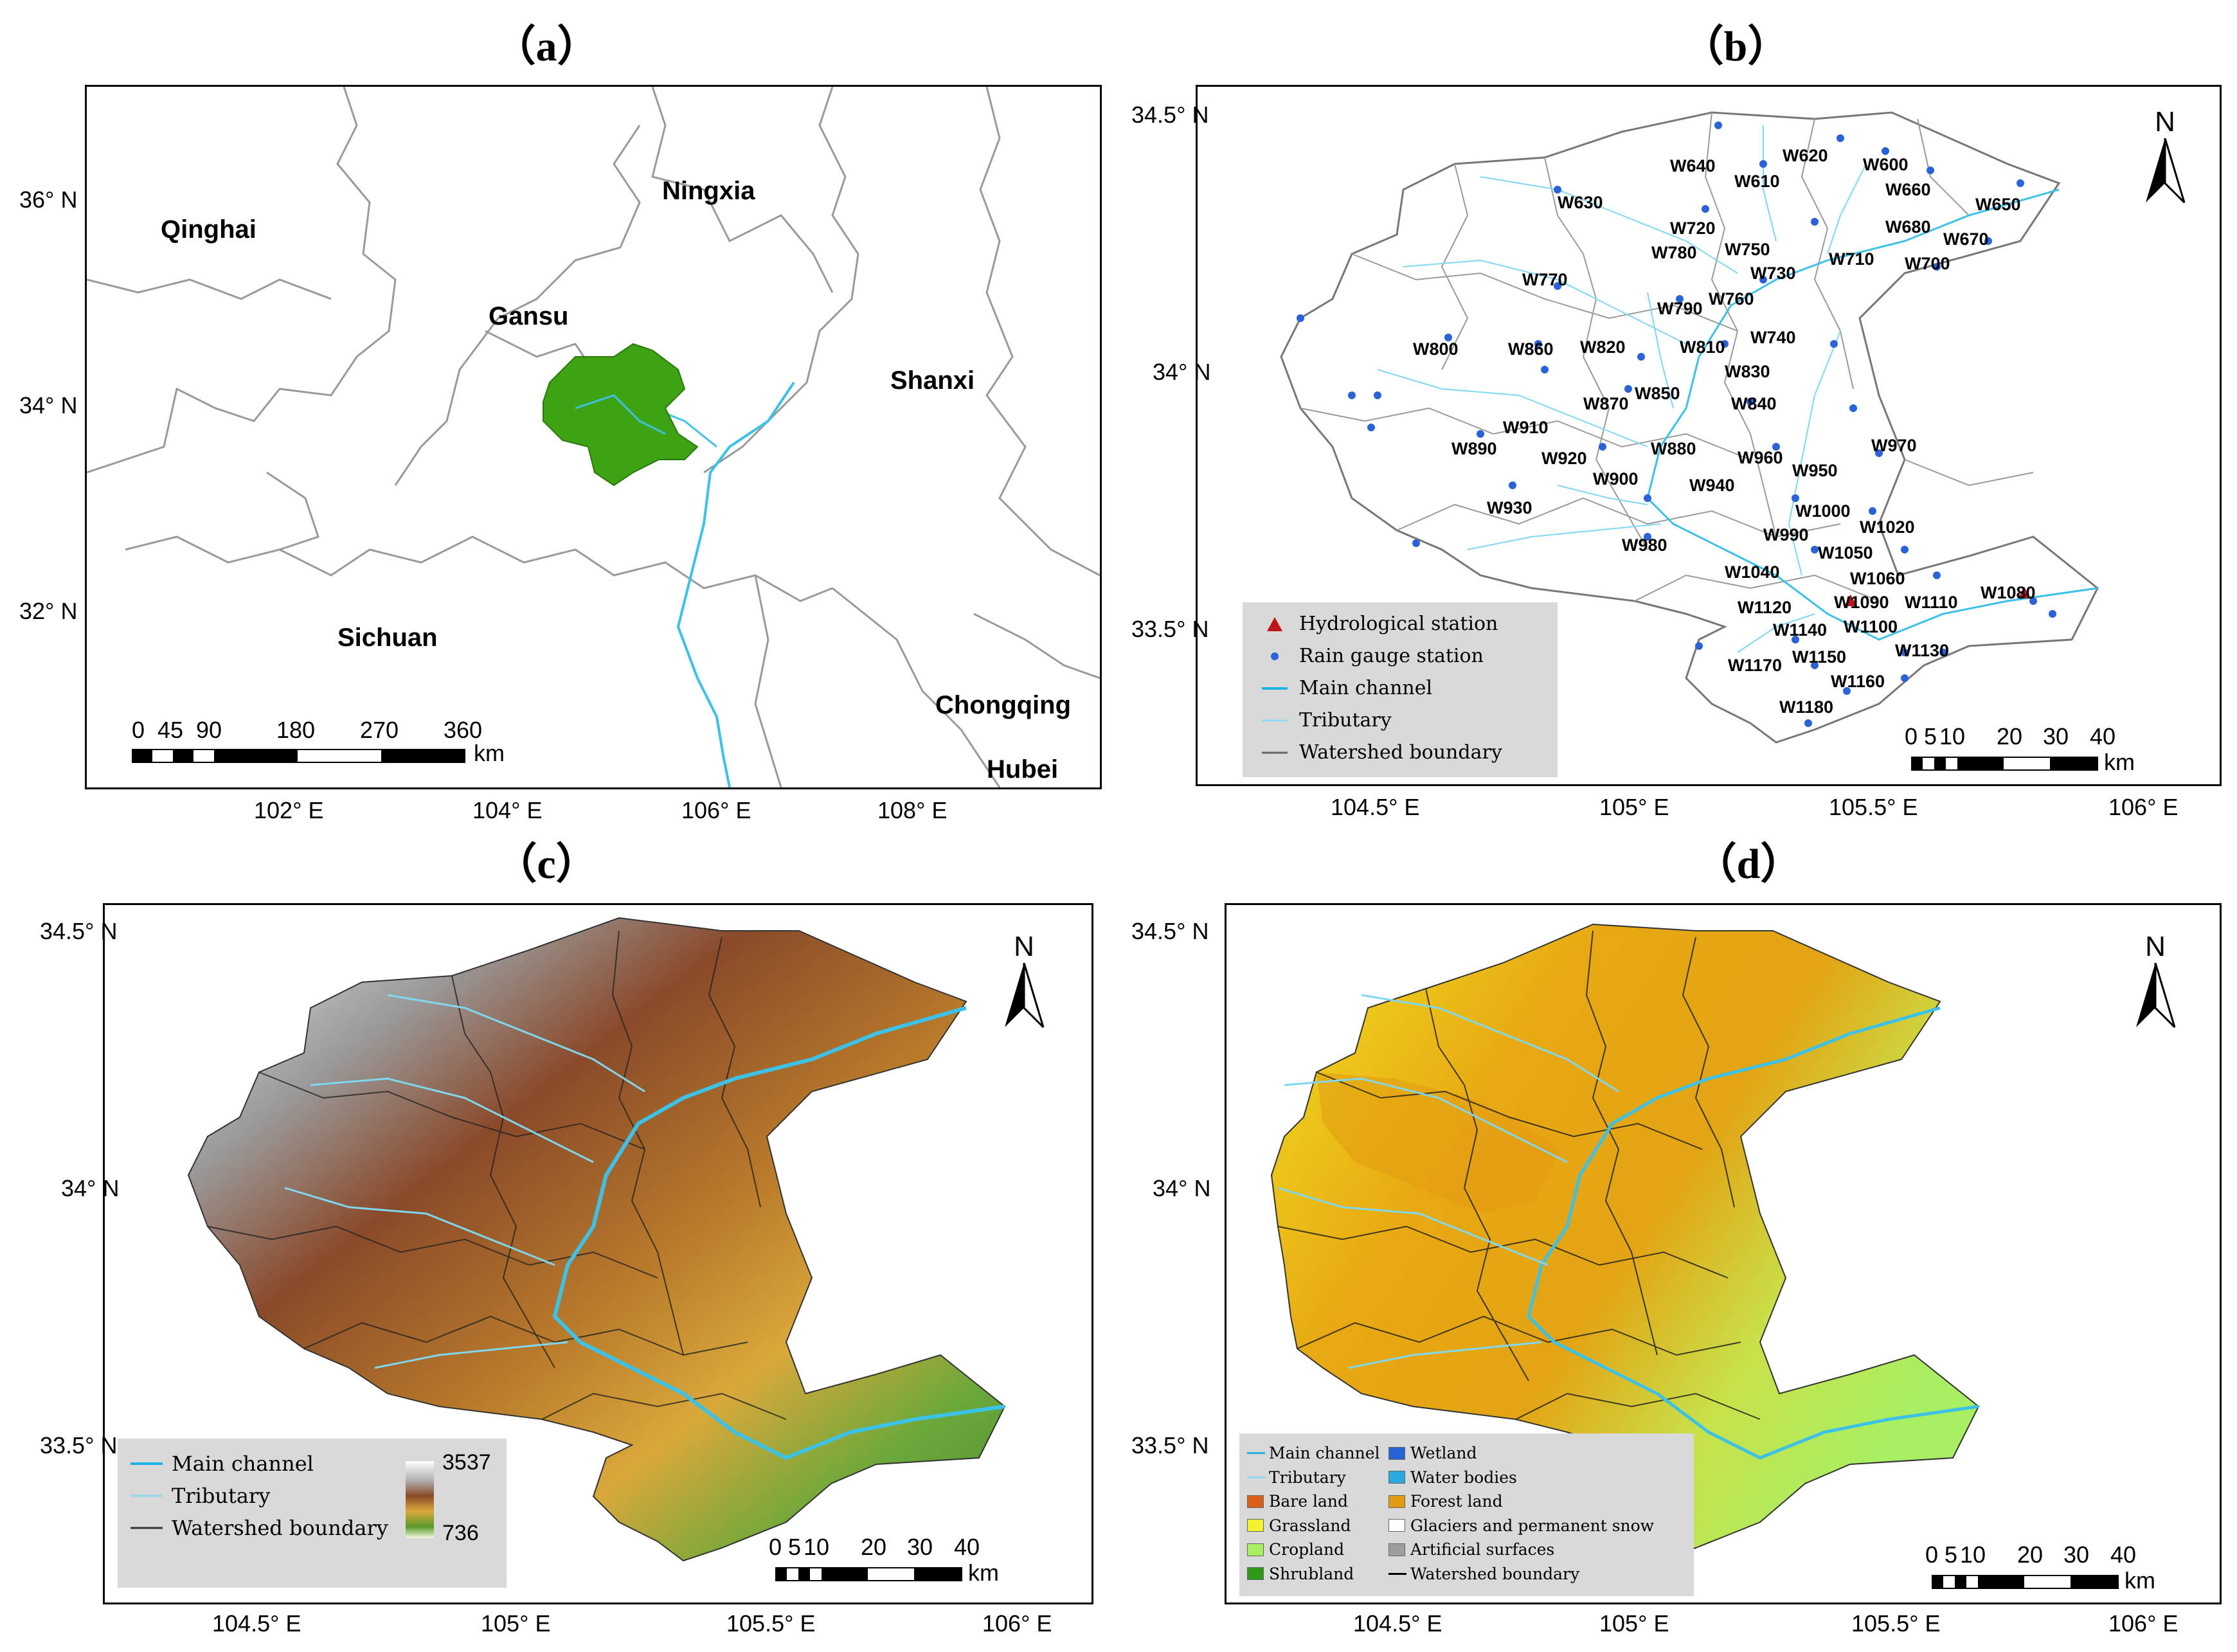 The width and height of the screenshot is (2237, 1652). I want to click on panel-a-label: （a）, so click(546, 46).